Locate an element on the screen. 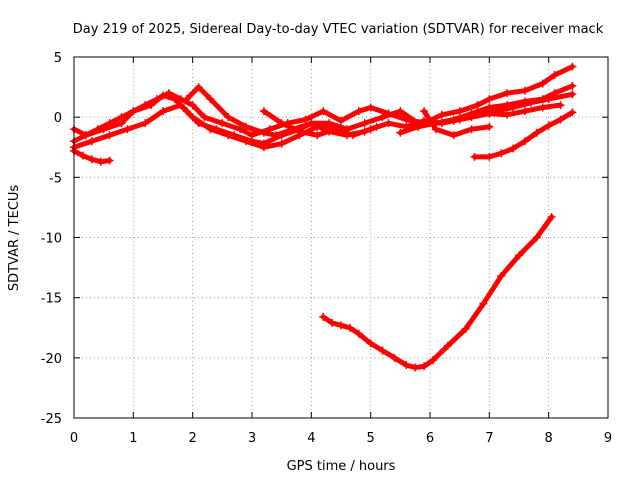  x-tick-label: 3 is located at coordinates (252, 438).